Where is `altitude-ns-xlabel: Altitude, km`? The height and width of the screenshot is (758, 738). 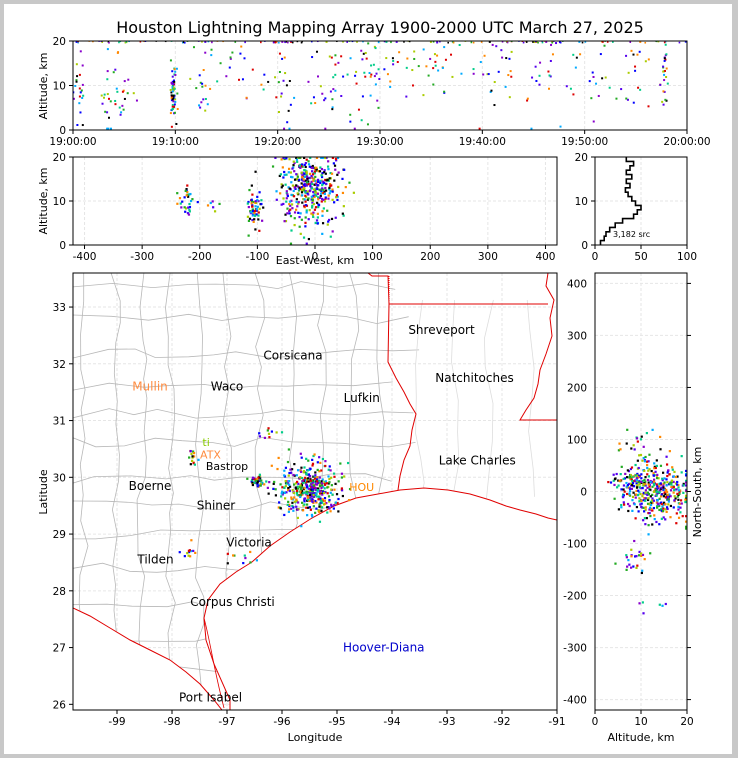 altitude-ns-xlabel: Altitude, km is located at coordinates (640, 737).